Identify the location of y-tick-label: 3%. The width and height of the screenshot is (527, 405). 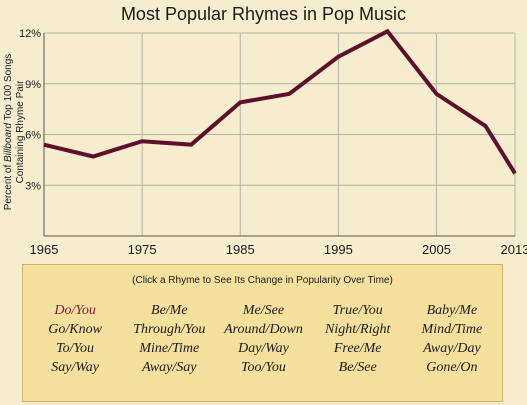
(33, 186).